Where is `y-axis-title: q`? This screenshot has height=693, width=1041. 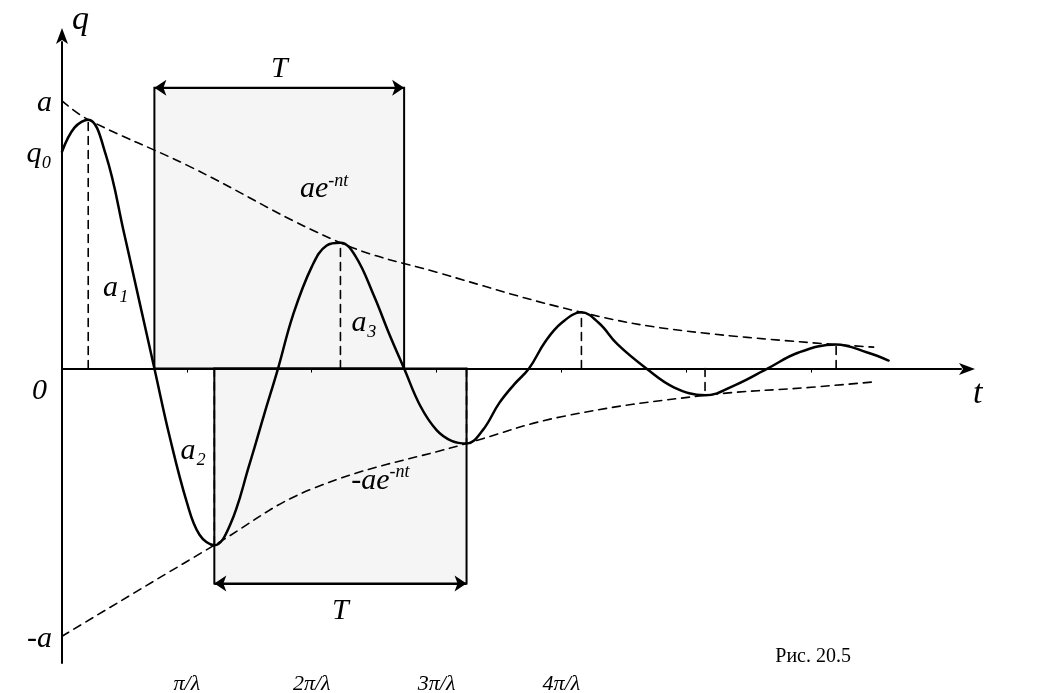 y-axis-title: q is located at coordinates (80, 18).